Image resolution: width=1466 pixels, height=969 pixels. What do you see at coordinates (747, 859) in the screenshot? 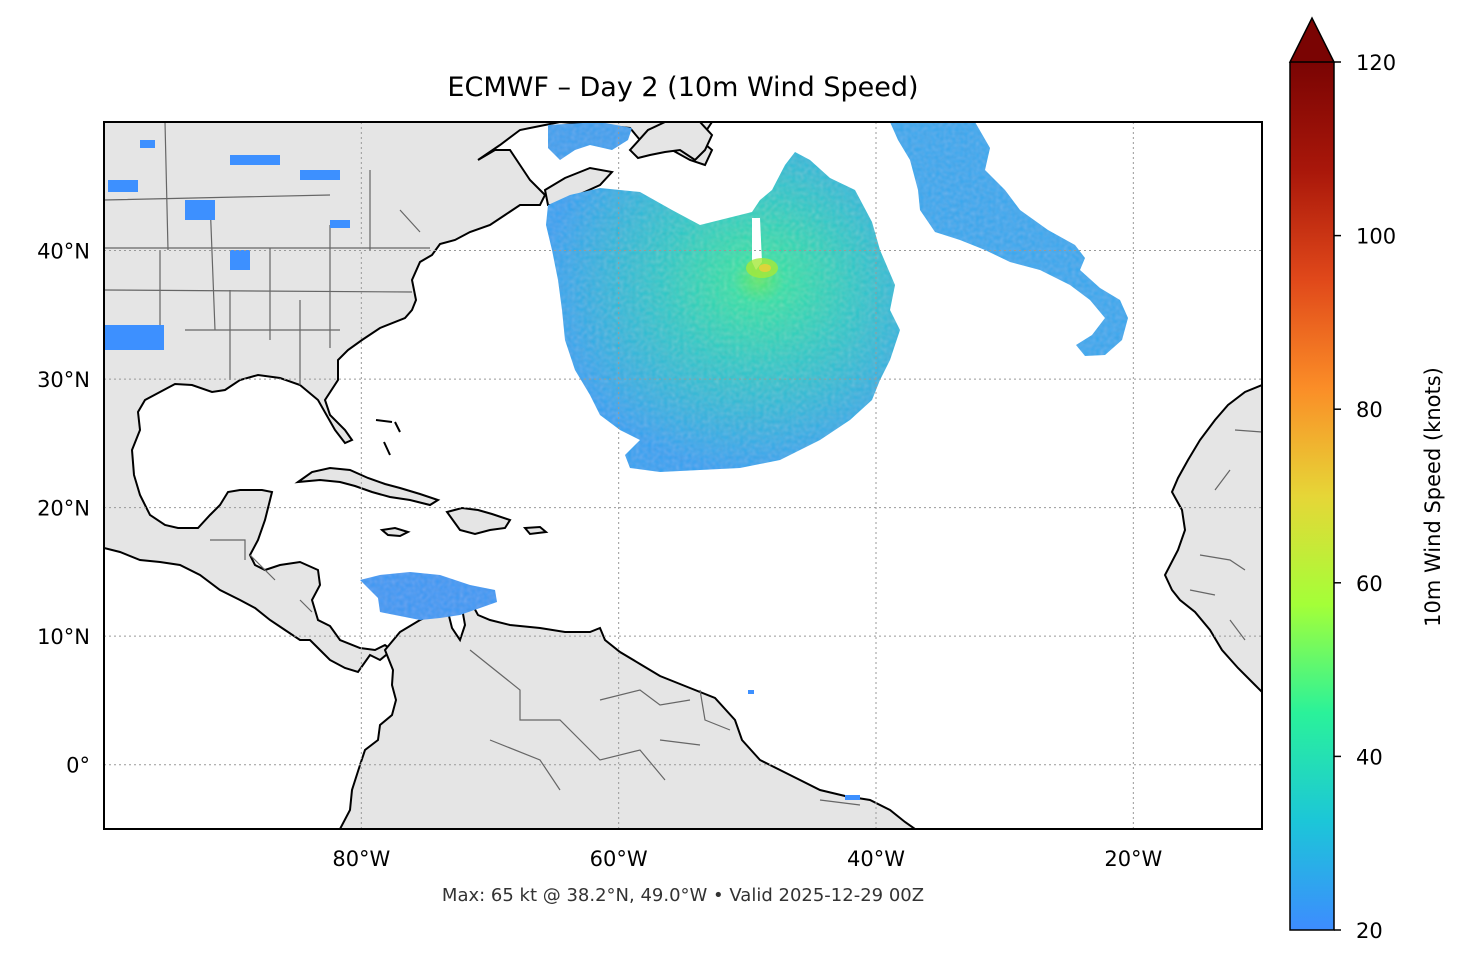
I see `longitude-ticks: 80°W 60°W 40°W 20°W` at bounding box center [747, 859].